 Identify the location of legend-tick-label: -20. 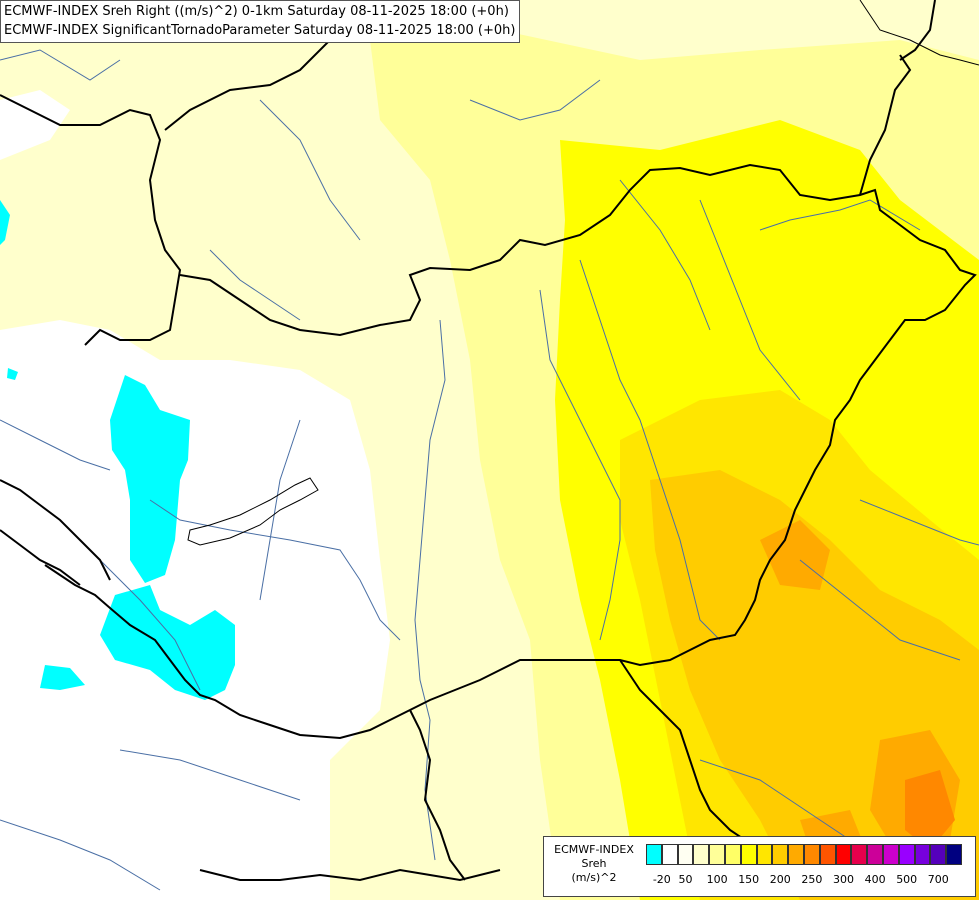
(661, 879).